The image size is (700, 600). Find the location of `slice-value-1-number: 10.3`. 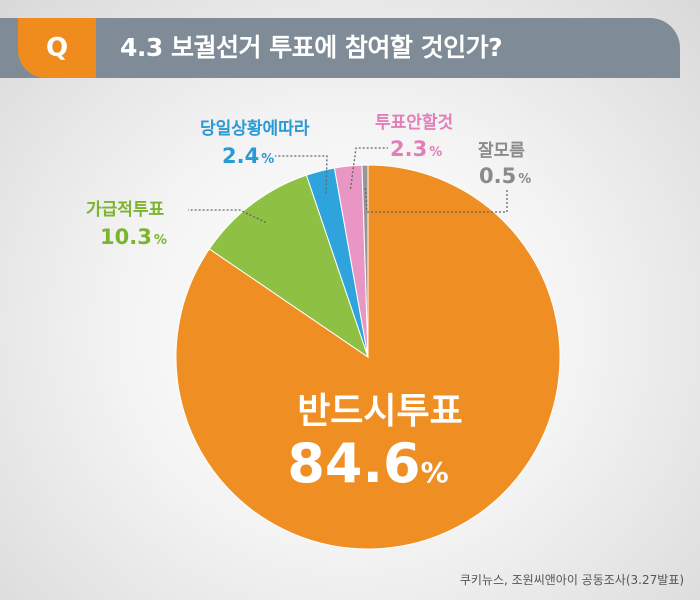

slice-value-1-number: 10.3 is located at coordinates (126, 237).